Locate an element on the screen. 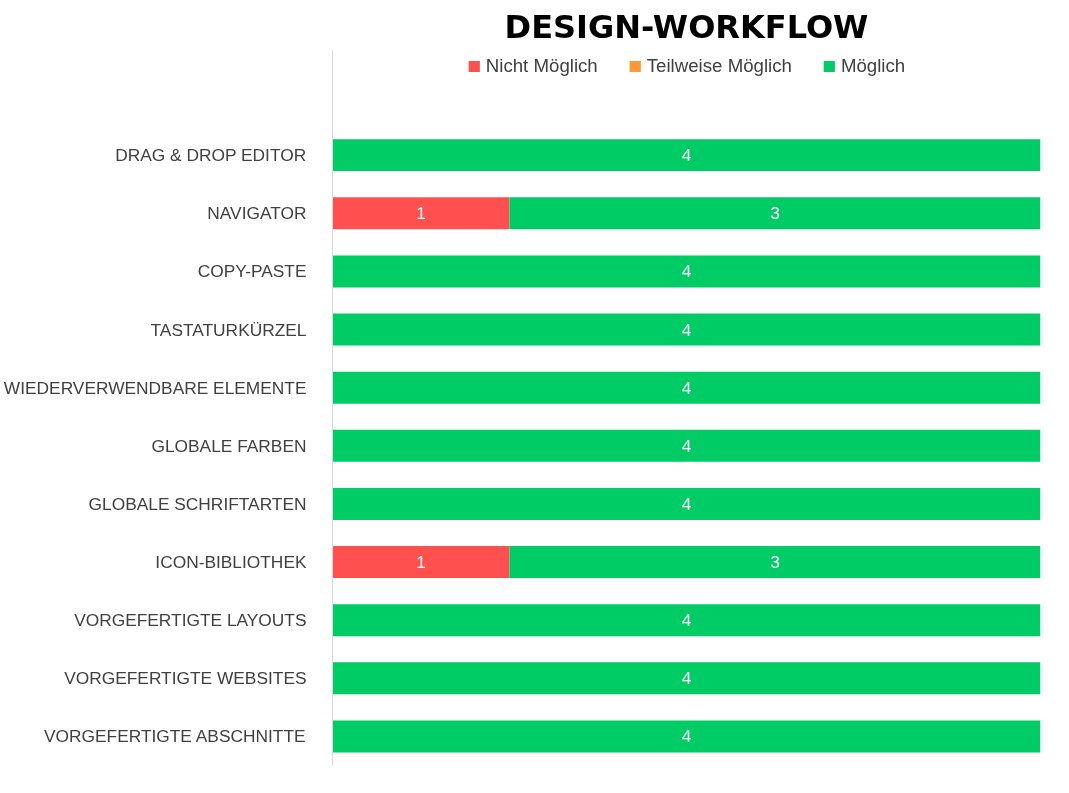 The image size is (1069, 793). y-tick-label: VORGEFERTIGTE LAYOUTS is located at coordinates (190, 620).